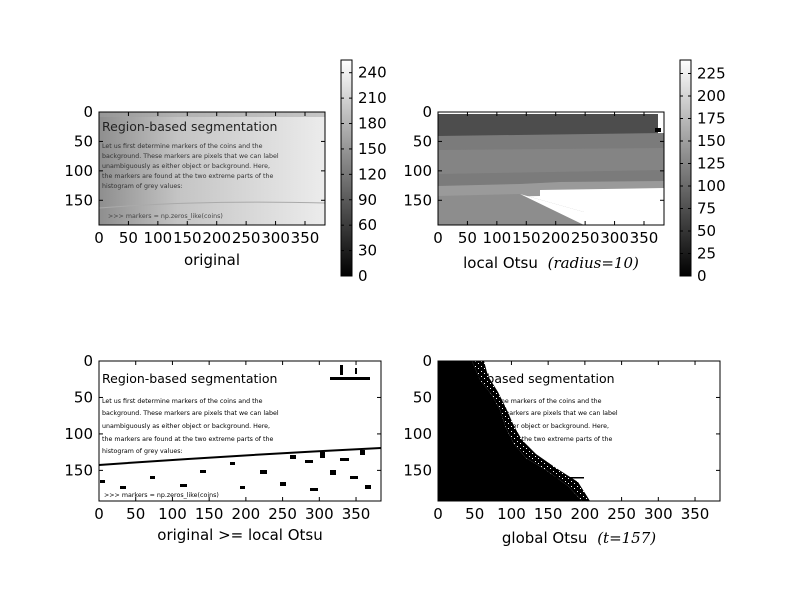 This screenshot has width=800, height=600. Describe the element at coordinates (240, 431) in the screenshot. I see `thresholded-local-axes-frame` at that location.